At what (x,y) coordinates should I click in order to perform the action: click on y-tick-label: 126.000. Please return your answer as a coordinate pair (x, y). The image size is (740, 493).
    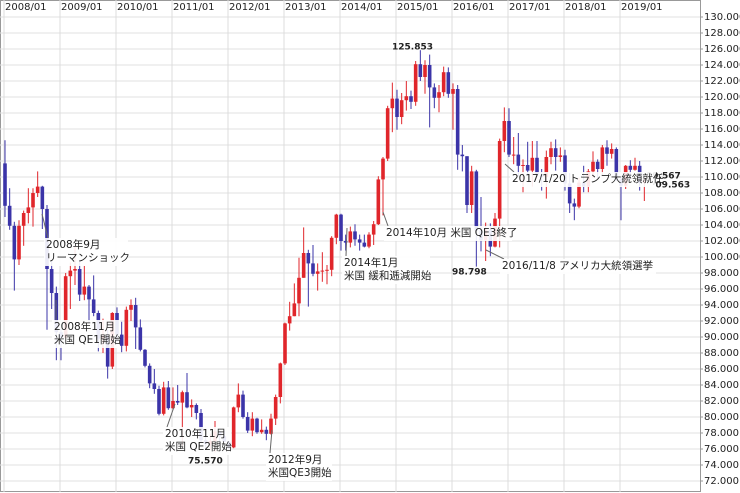
    Looking at the image, I should click on (722, 49).